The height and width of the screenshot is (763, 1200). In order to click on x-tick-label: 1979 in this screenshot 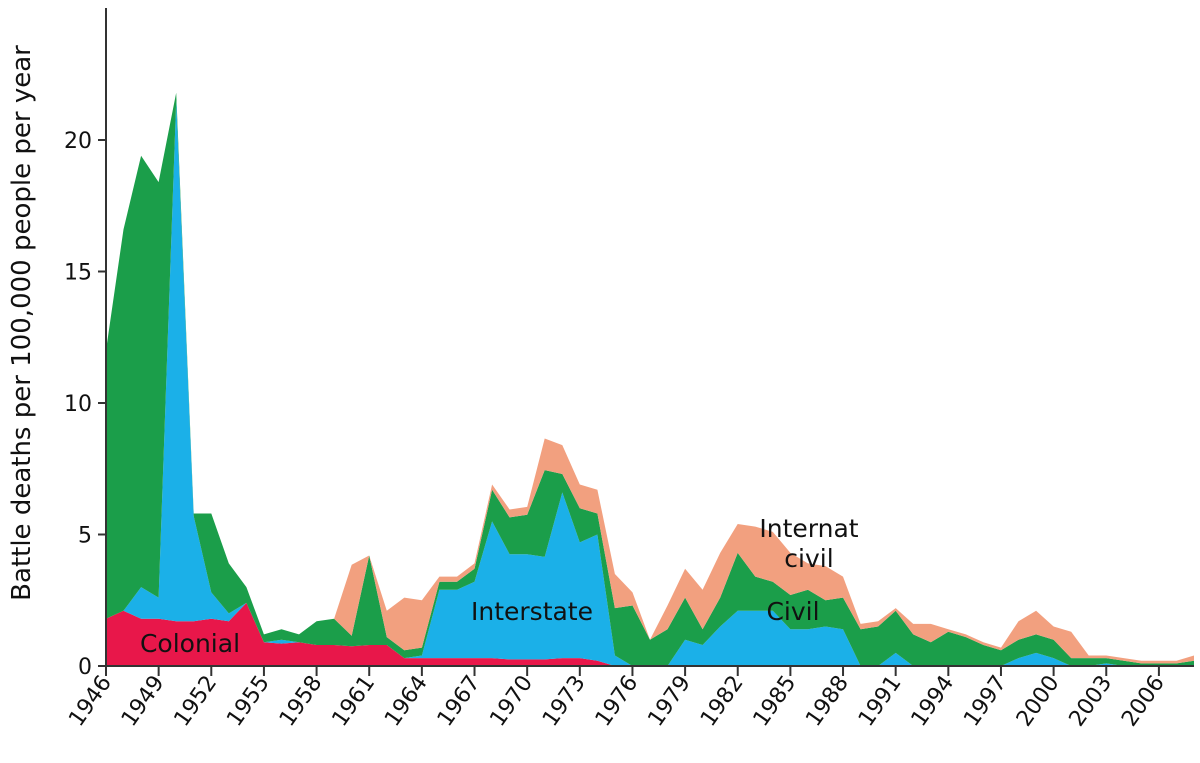, I will do `click(669, 701)`.